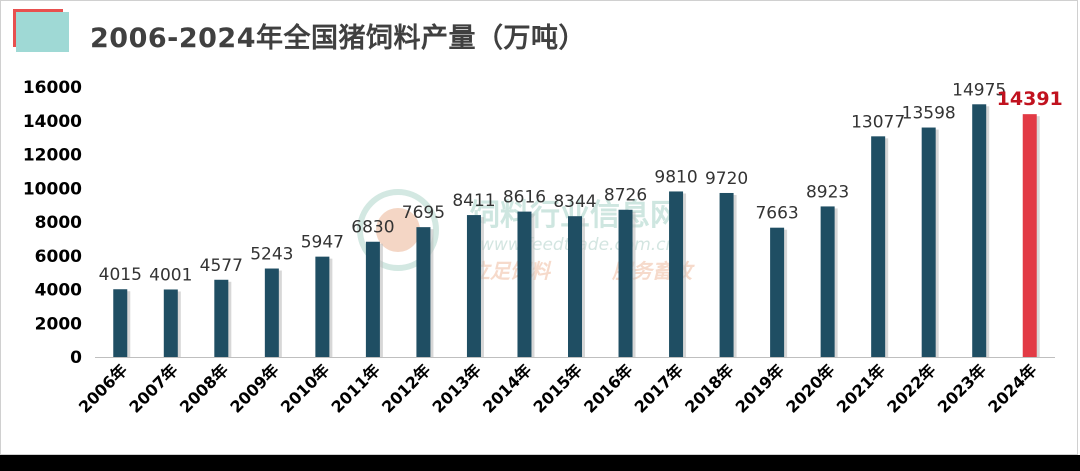 The image size is (1080, 471). What do you see at coordinates (574, 202) in the screenshot?
I see `data-label: 8344` at bounding box center [574, 202].